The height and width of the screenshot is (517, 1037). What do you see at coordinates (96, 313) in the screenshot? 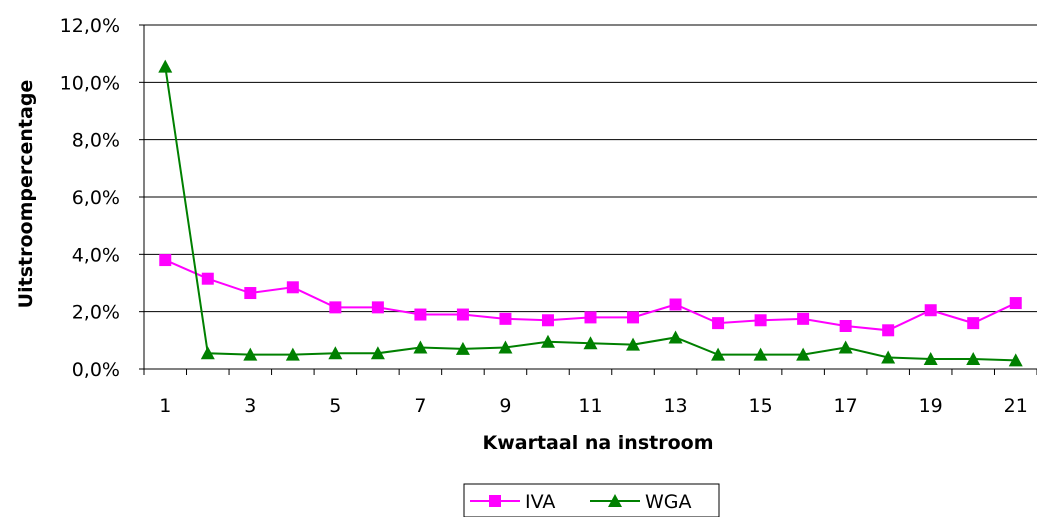
I see `y-tick-label: 2,0%` at bounding box center [96, 313].